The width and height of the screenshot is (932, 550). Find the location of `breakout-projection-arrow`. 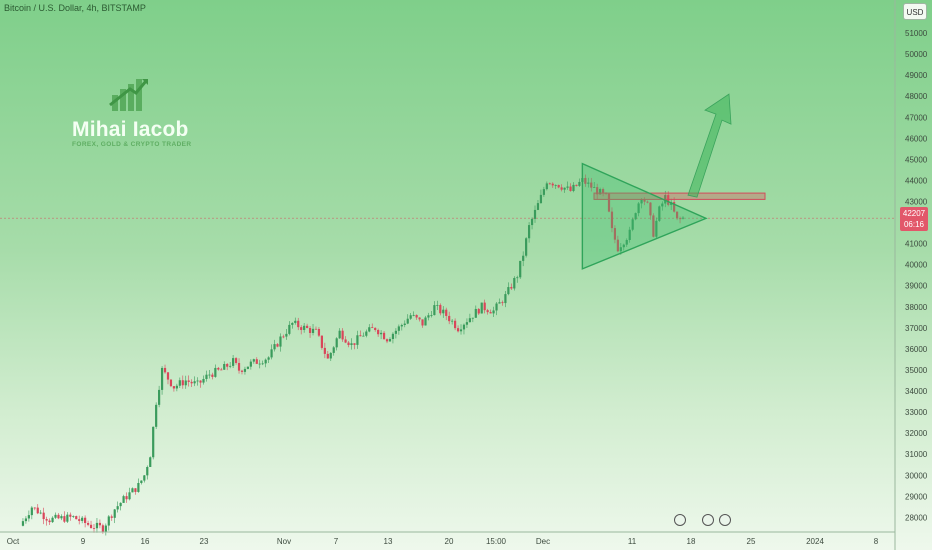

breakout-projection-arrow is located at coordinates (709, 145).